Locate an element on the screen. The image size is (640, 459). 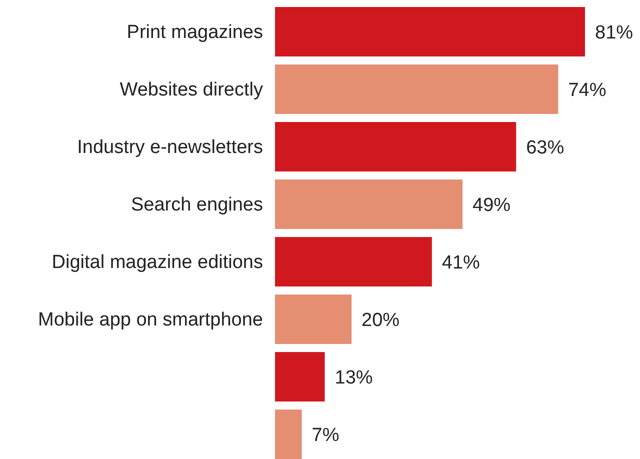
data-label: 20% is located at coordinates (381, 320).